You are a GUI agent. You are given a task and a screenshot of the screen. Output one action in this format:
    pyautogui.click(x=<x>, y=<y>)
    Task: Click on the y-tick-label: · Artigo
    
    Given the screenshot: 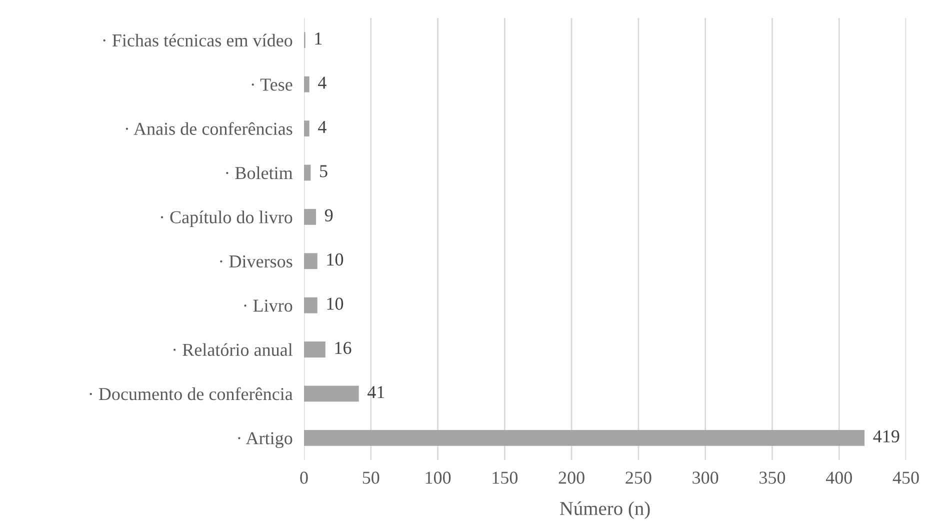 What is the action you would take?
    pyautogui.click(x=265, y=440)
    